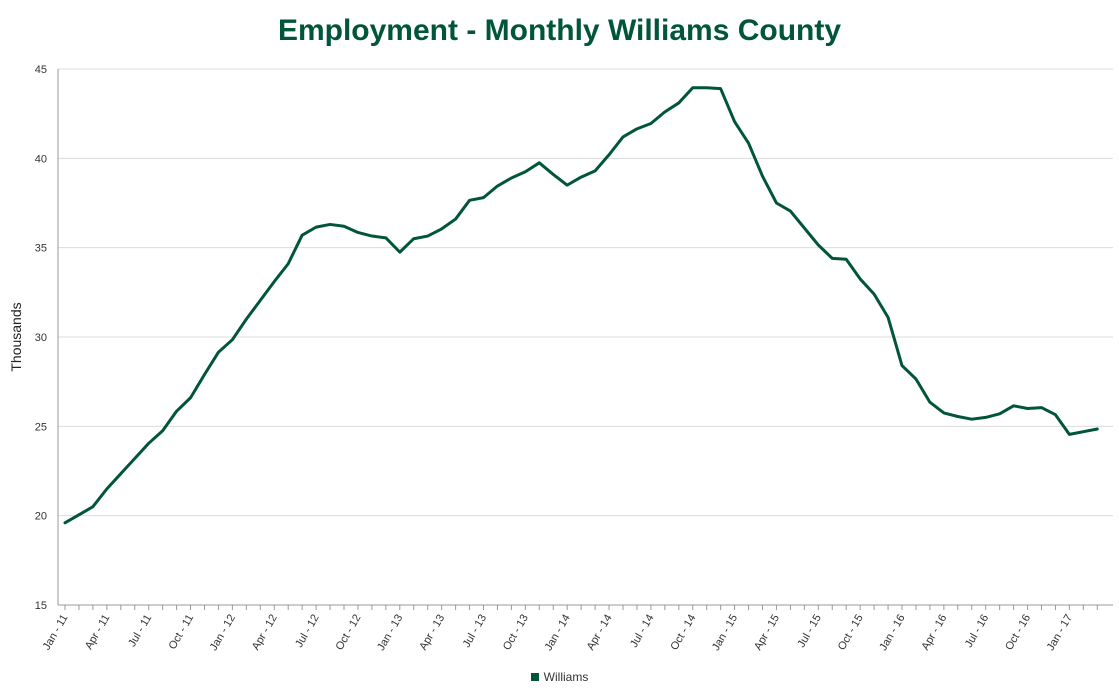  What do you see at coordinates (558, 633) in the screenshot?
I see `x-tick-label: Jan - 14` at bounding box center [558, 633].